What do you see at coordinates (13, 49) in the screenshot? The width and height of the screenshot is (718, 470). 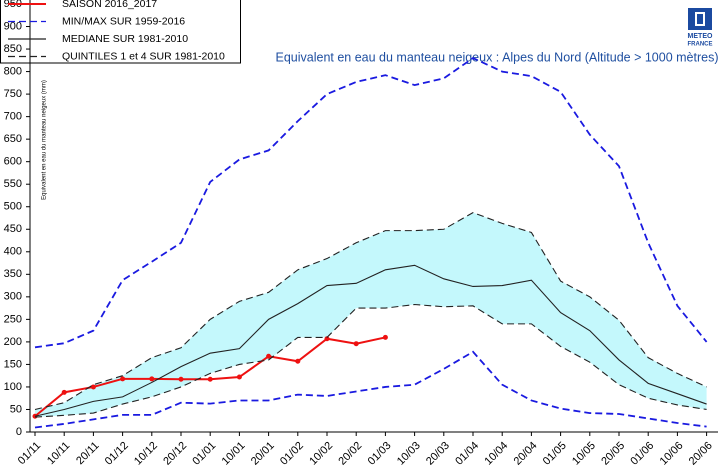 I see `y-tick-label: 850` at bounding box center [13, 49].